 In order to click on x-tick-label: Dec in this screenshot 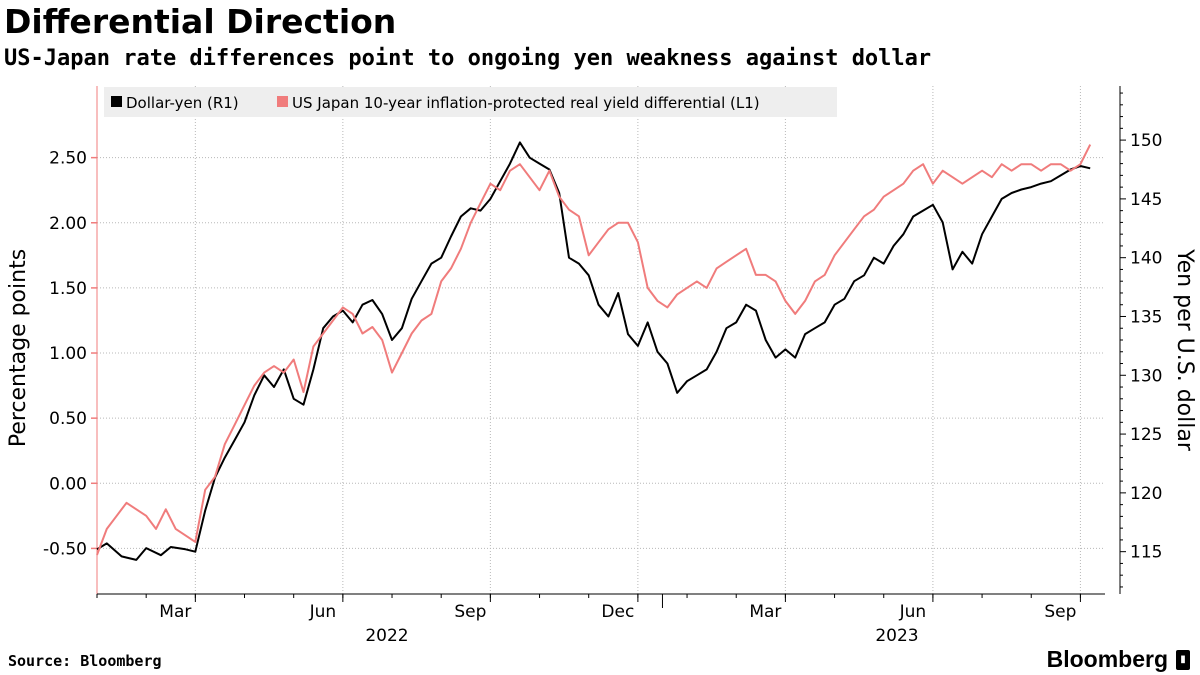, I will do `click(617, 612)`.